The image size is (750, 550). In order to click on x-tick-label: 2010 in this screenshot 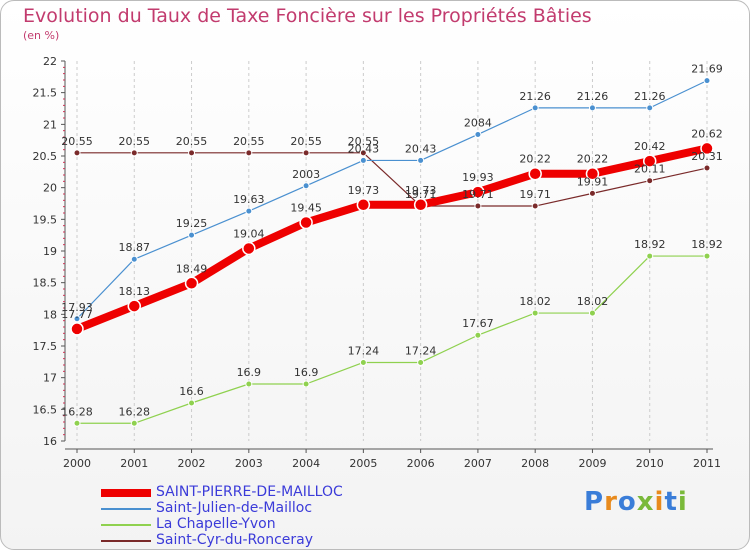, I will do `click(650, 463)`.